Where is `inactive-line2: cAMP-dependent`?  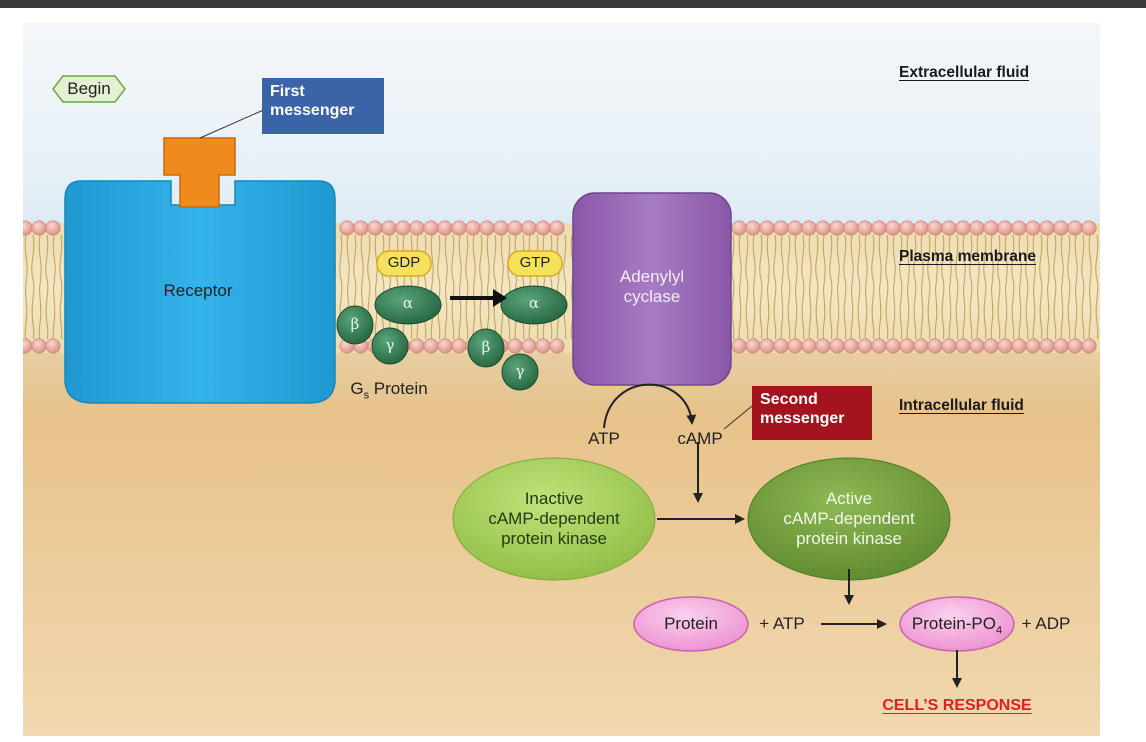 inactive-line2: cAMP-dependent is located at coordinates (554, 518).